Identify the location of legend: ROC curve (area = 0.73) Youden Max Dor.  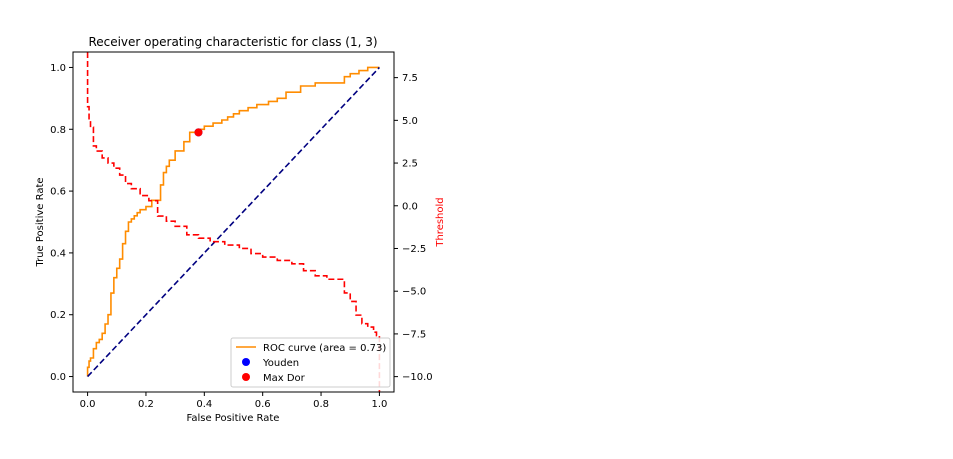
(310, 362).